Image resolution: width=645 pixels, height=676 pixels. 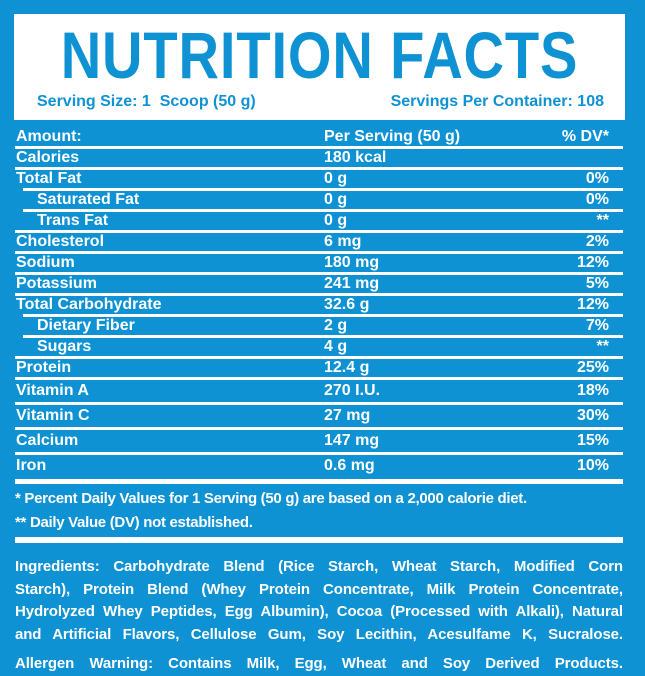 What do you see at coordinates (49, 178) in the screenshot?
I see `nutrient-label: Total Fat` at bounding box center [49, 178].